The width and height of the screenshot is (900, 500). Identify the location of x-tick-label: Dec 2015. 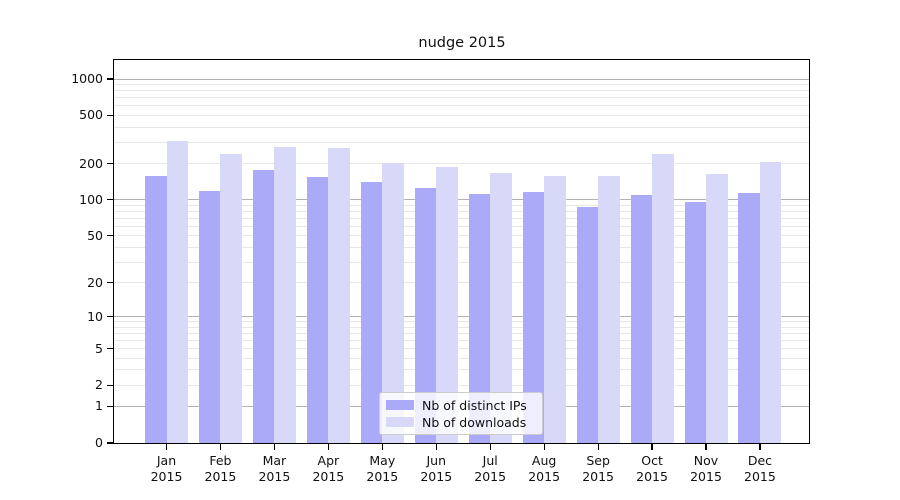
(760, 469).